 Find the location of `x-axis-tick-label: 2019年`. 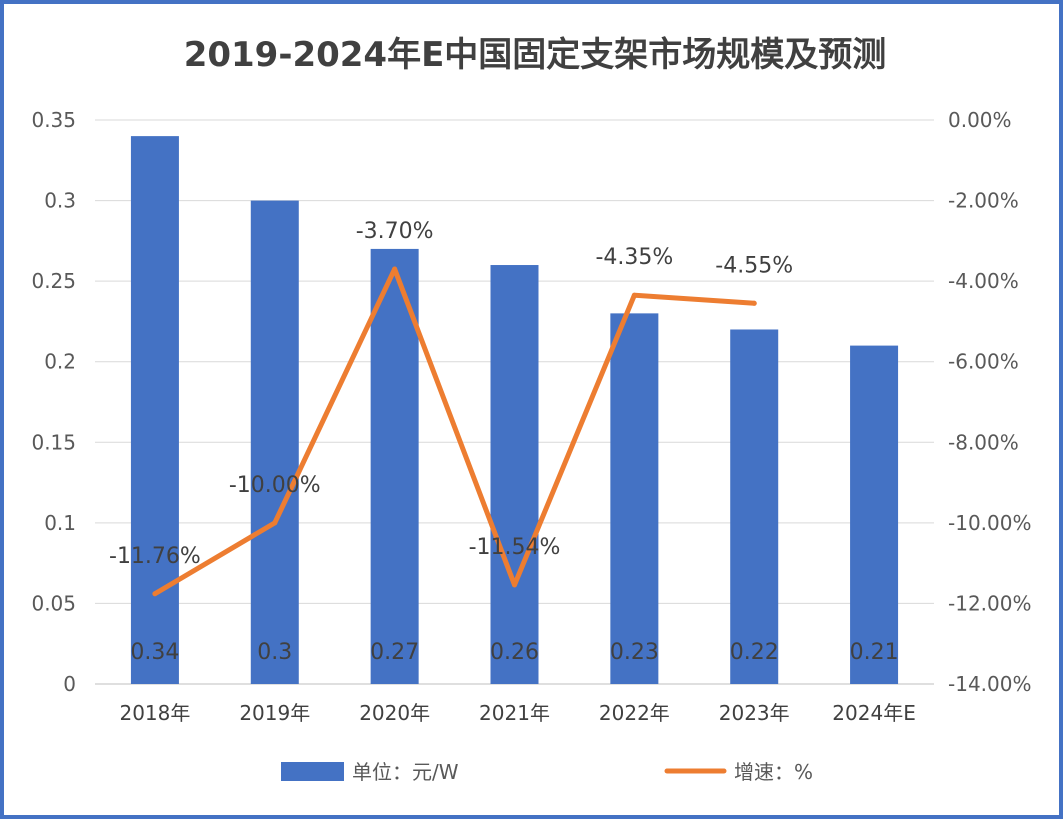

x-axis-tick-label: 2019年 is located at coordinates (274, 713).